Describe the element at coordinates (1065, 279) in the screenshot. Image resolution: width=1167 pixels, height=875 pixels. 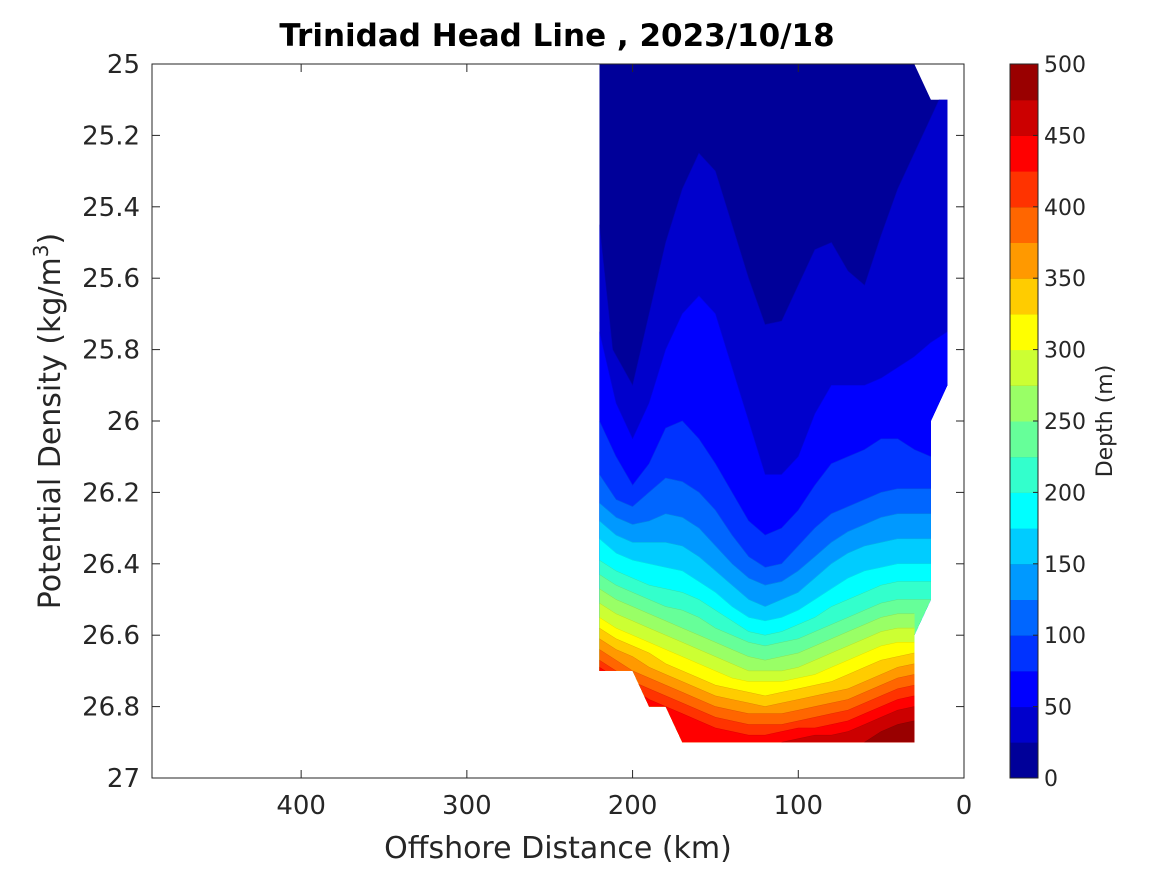
I see `colorbar-tick-label: 350` at that location.